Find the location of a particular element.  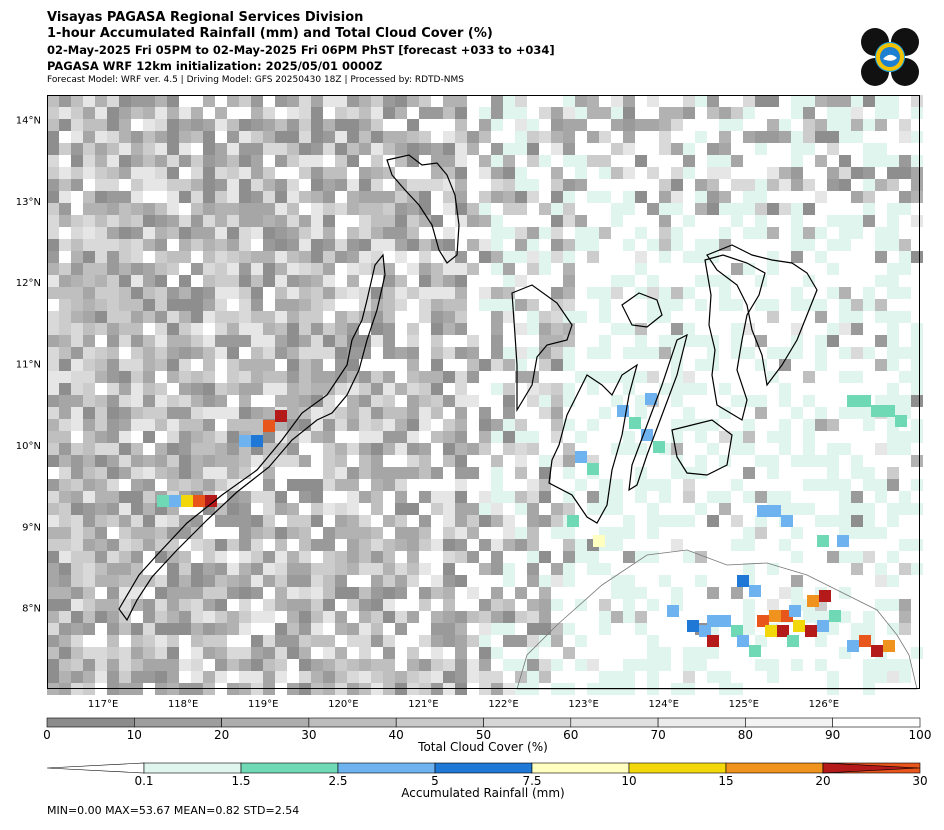

rain-colorbar-tick: 0.1 is located at coordinates (143, 781).